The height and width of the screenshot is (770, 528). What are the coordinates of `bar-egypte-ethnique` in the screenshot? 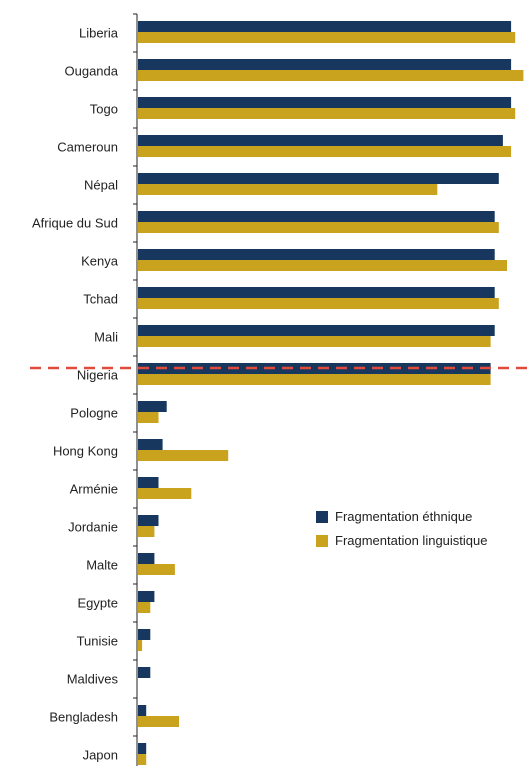 It's located at (146, 596).